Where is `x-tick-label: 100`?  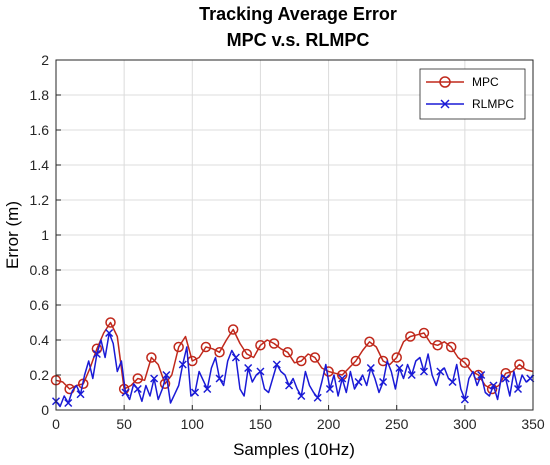 x-tick-label: 100 is located at coordinates (193, 424).